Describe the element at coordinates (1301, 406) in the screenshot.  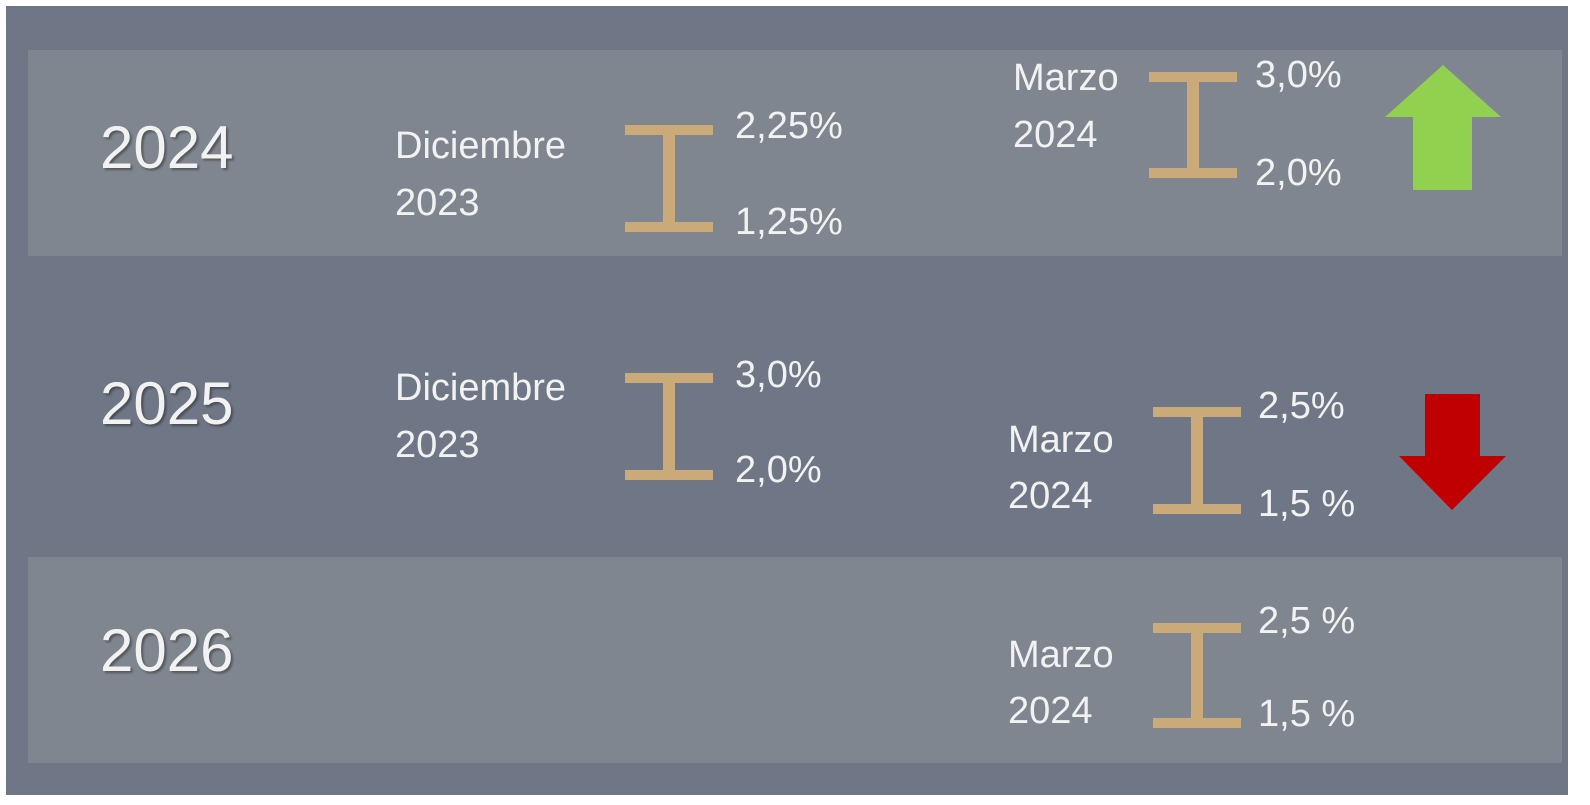
I see `range-high: 2,5%` at that location.